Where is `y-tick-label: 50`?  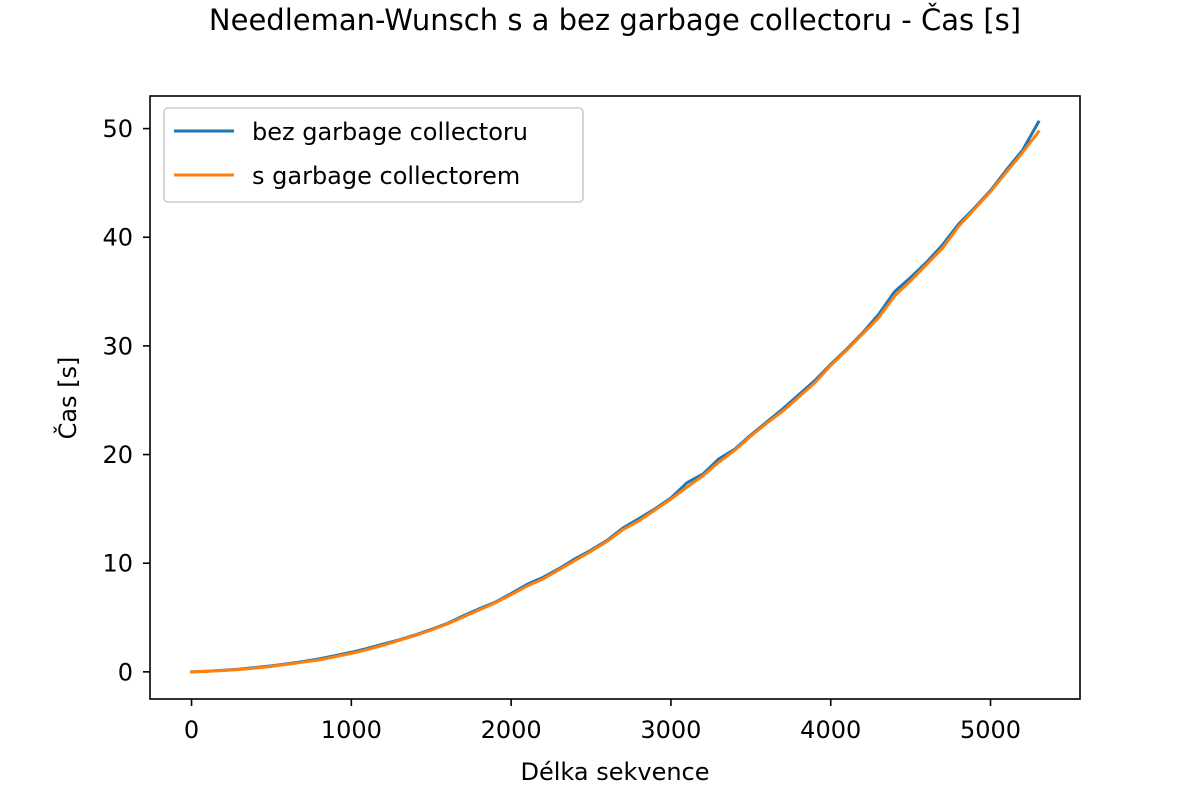 y-tick-label: 50 is located at coordinates (117, 129).